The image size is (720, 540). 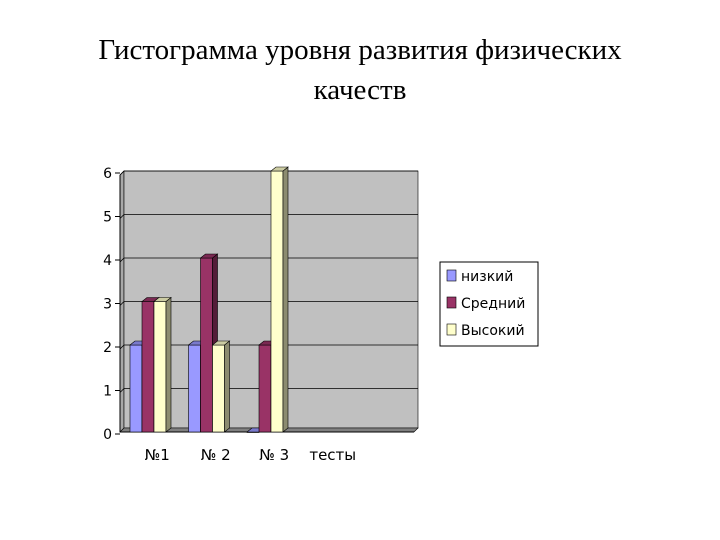 What do you see at coordinates (107, 392) in the screenshot?
I see `y-tick-label: 1` at bounding box center [107, 392].